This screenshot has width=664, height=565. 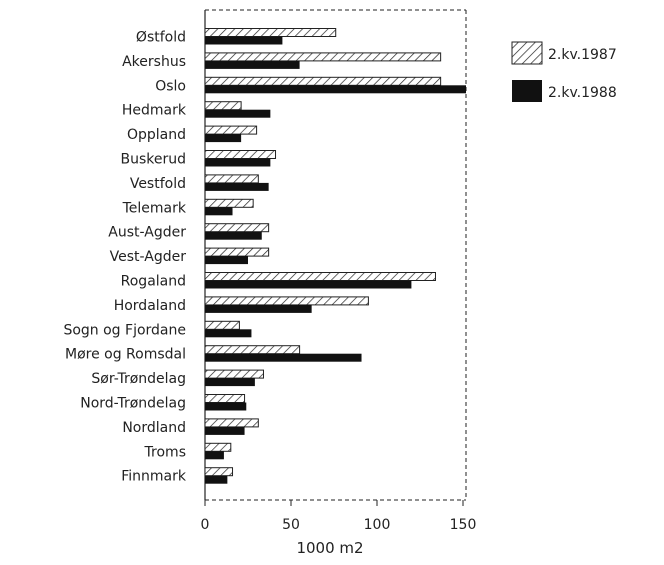 What do you see at coordinates (329, 548) in the screenshot?
I see `x-axis-title: 1000 m2` at bounding box center [329, 548].